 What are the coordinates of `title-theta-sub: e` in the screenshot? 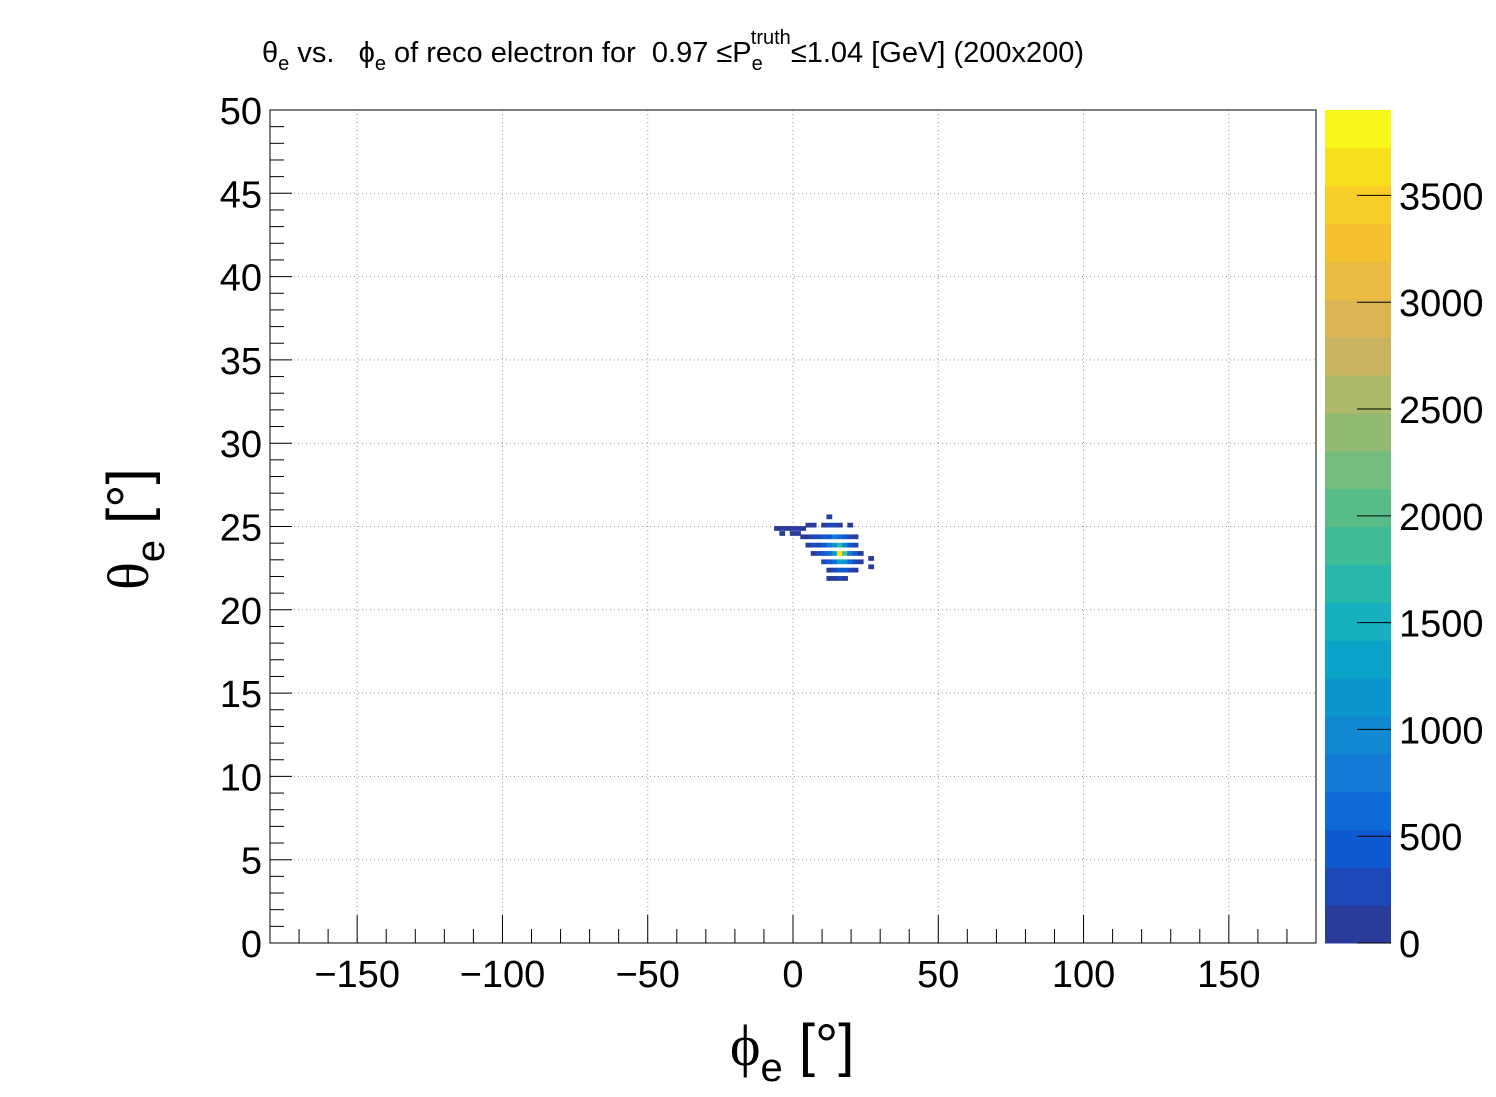 It's located at (283, 64).